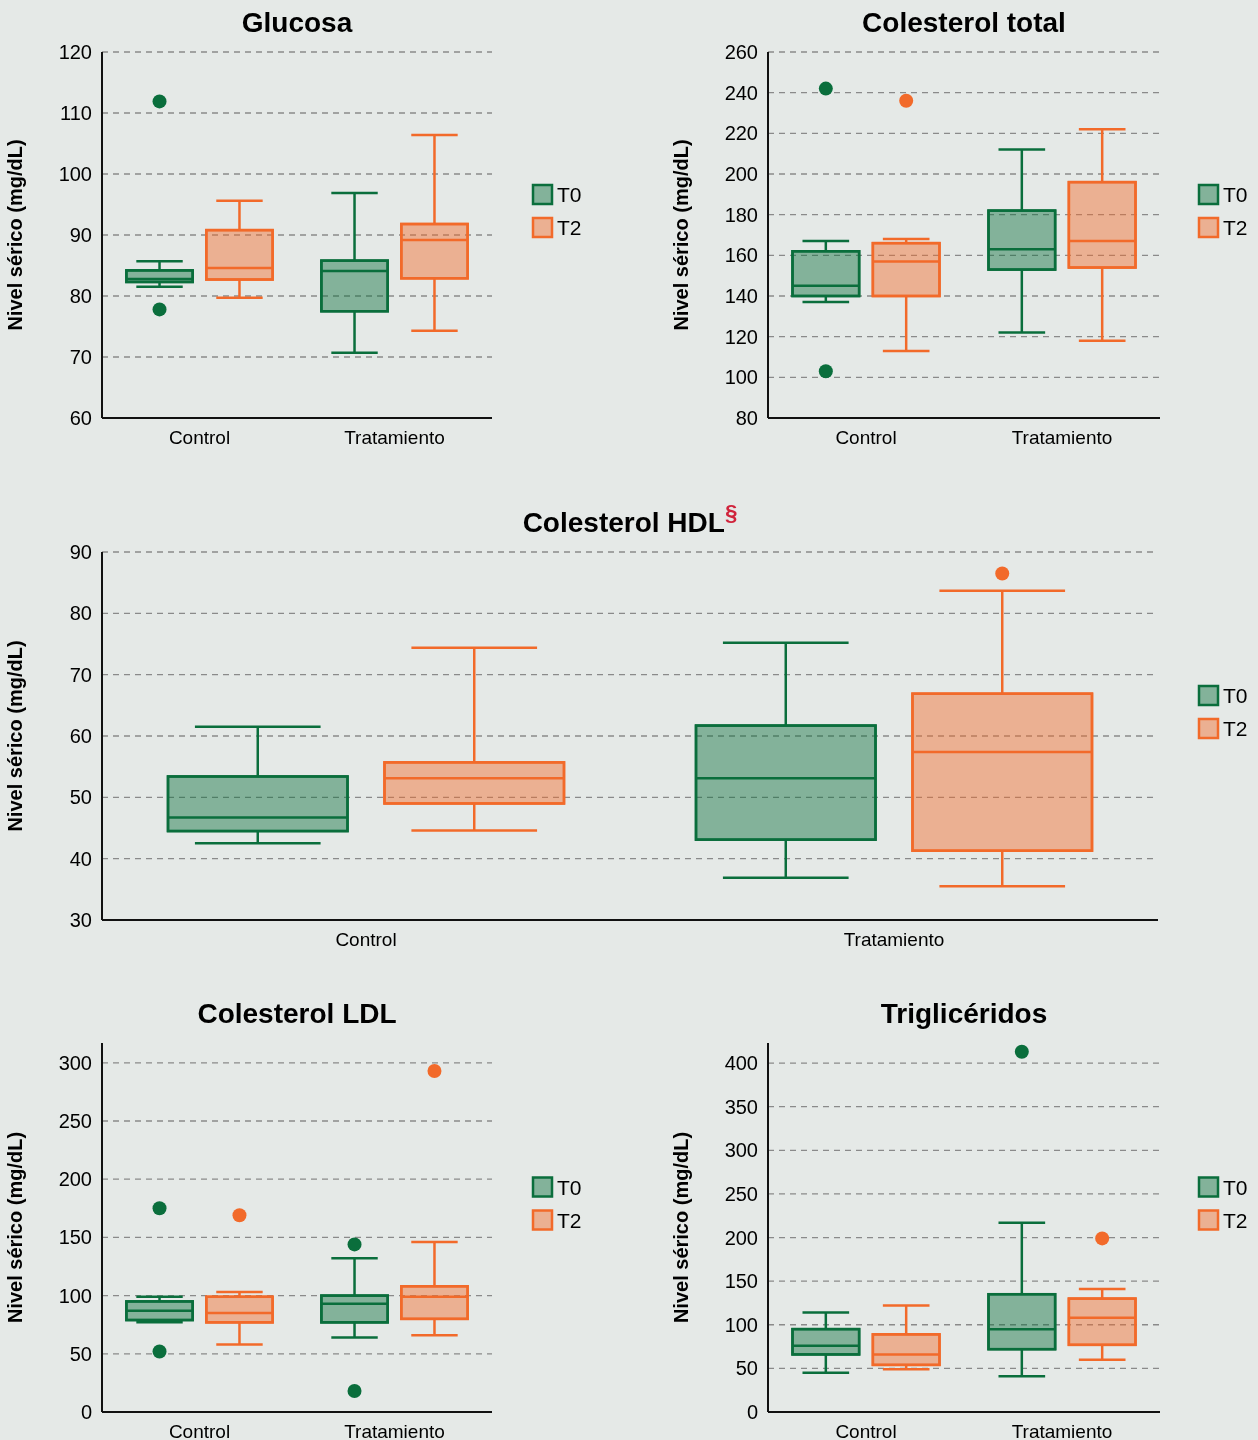  I want to click on y-tick-label: 160, so click(741, 255).